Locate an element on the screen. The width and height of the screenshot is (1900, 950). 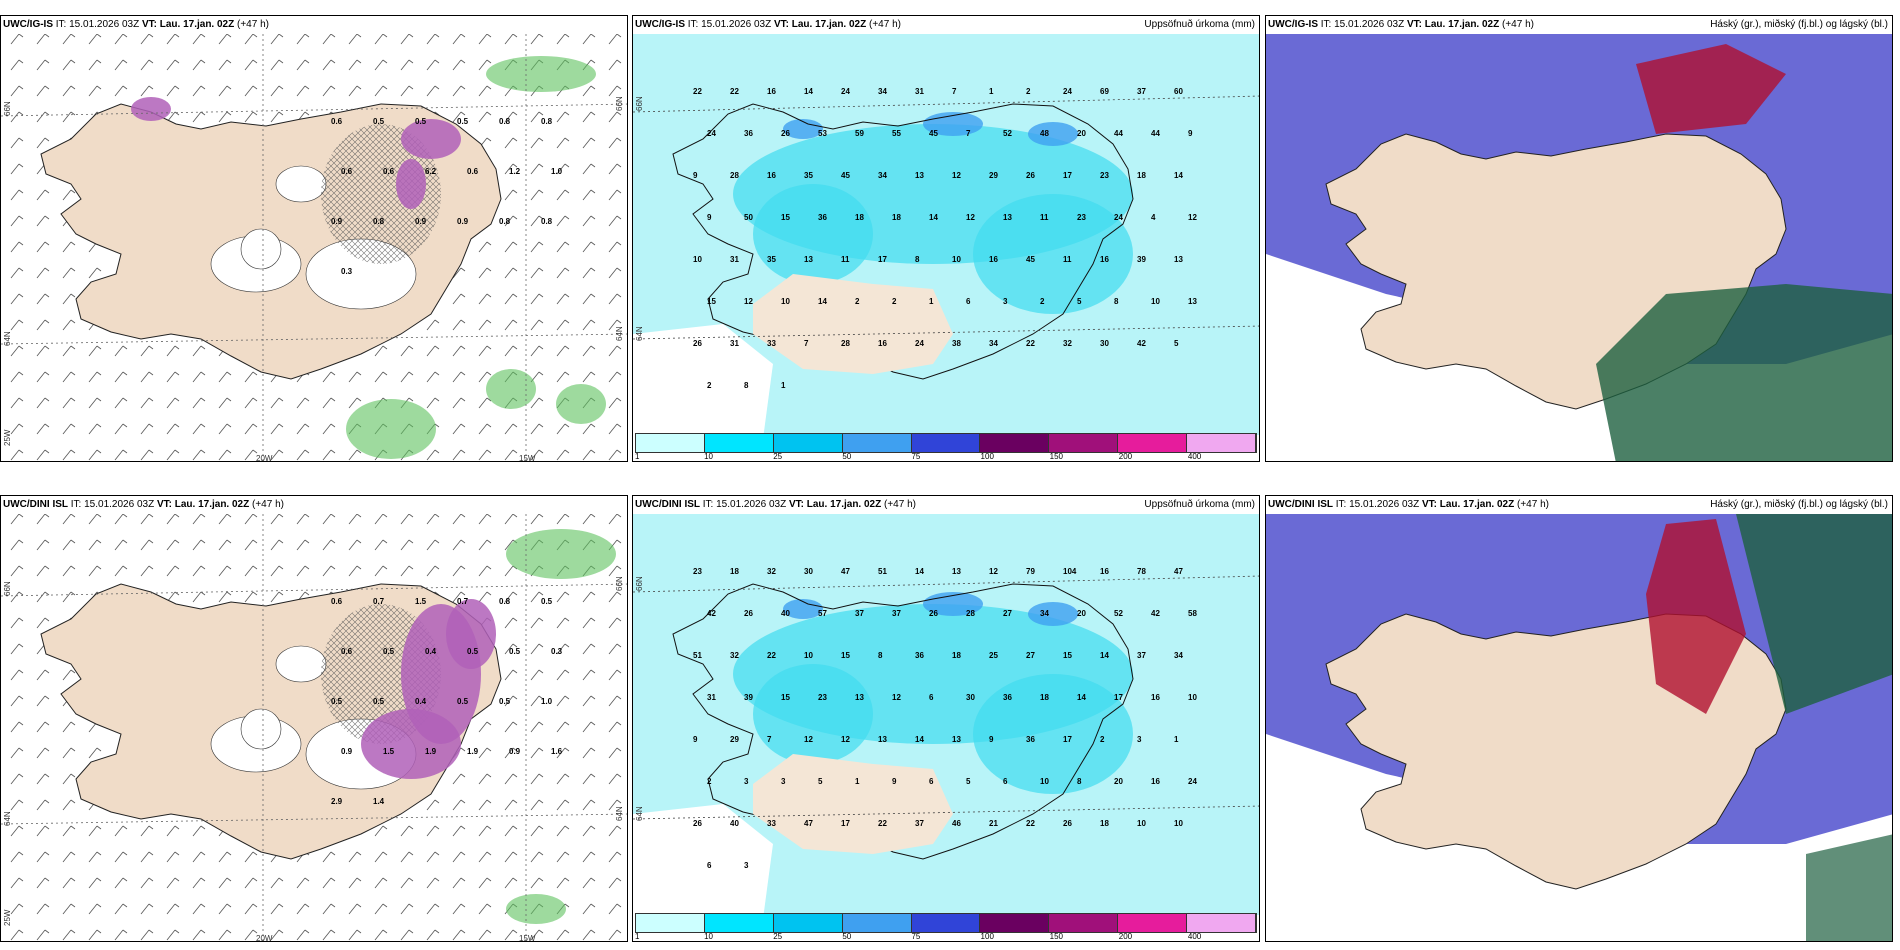
value-label: 51 is located at coordinates (882, 571).